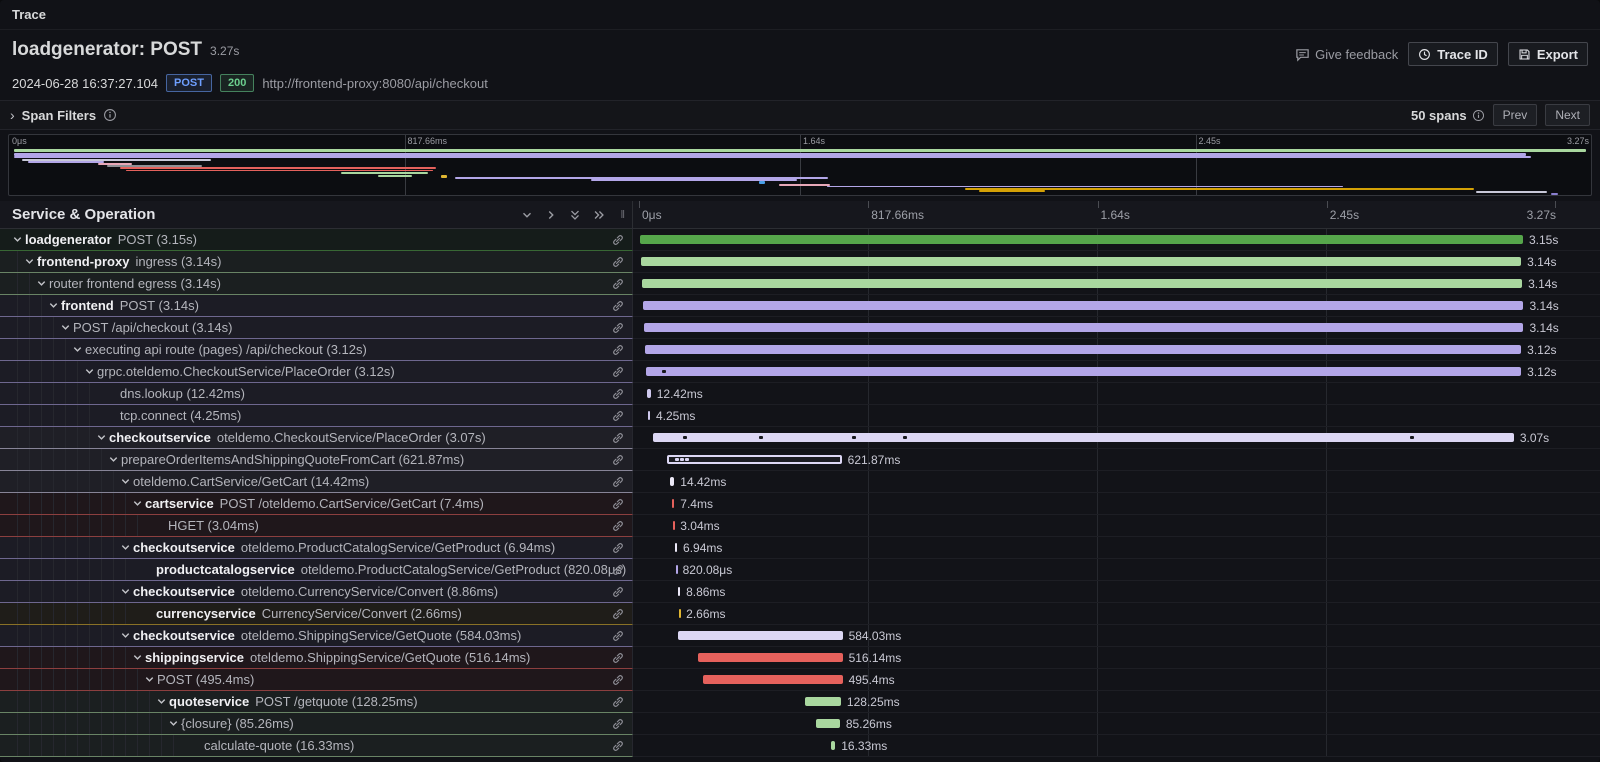  I want to click on span-row-label-cell: frontend POST (3.14s), so click(316, 306).